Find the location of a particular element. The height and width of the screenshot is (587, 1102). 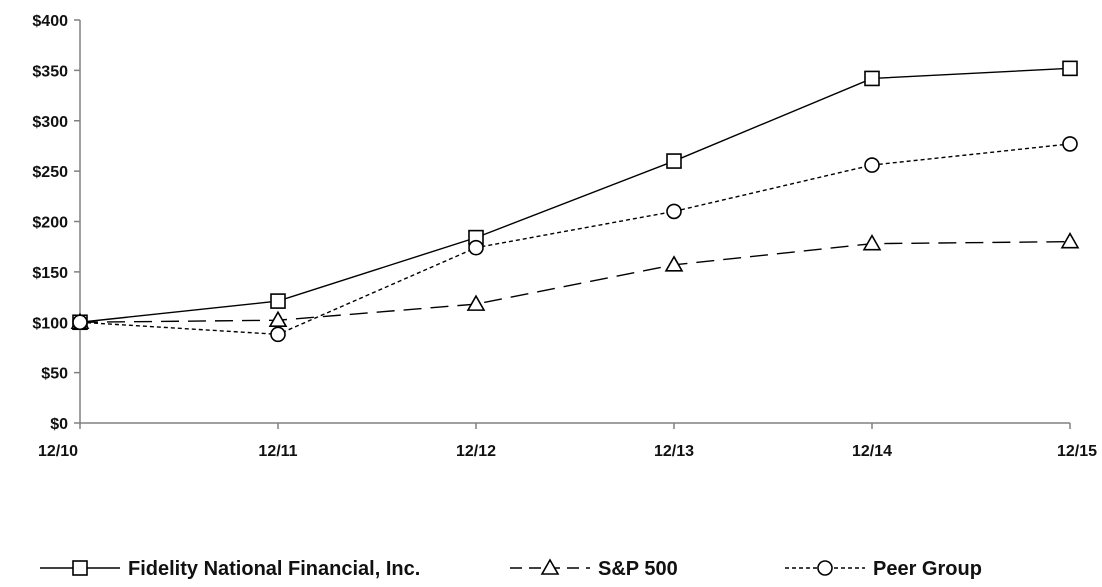

y-tick-label: $300 is located at coordinates (50, 122).